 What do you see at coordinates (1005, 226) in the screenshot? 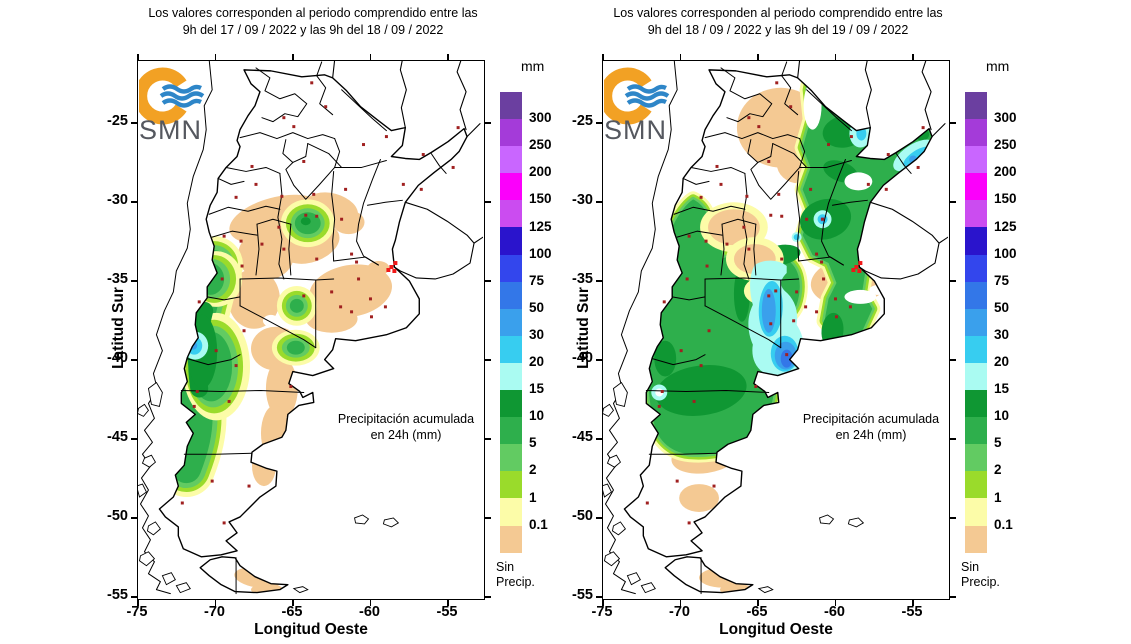
I see `legend-value-label: 125` at bounding box center [1005, 226].